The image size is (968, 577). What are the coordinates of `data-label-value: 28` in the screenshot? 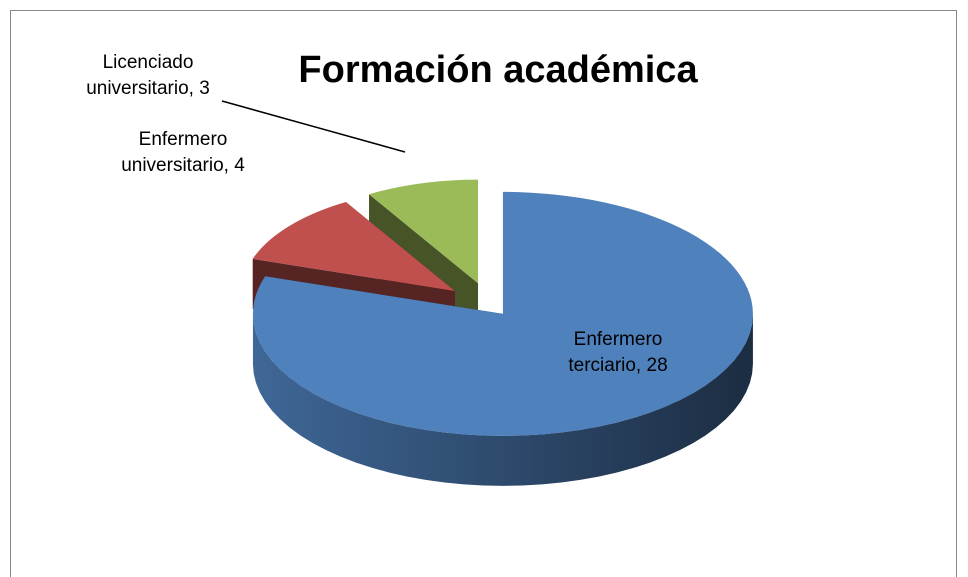 It's located at (657, 365).